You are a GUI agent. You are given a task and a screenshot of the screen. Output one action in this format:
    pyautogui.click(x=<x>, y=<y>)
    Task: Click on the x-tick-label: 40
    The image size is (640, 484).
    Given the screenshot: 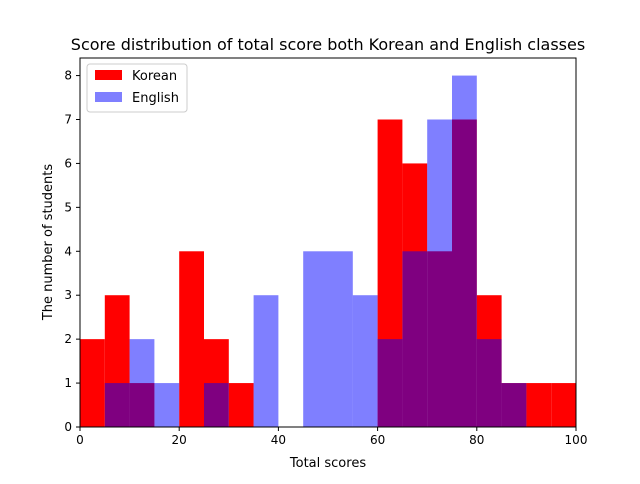 What is the action you would take?
    pyautogui.click(x=278, y=440)
    